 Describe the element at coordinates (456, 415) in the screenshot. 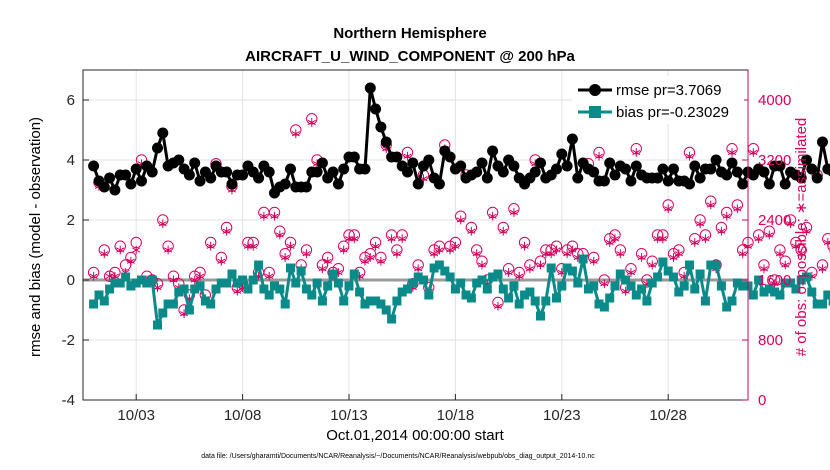

I see `x-tick-label: 10/18` at that location.